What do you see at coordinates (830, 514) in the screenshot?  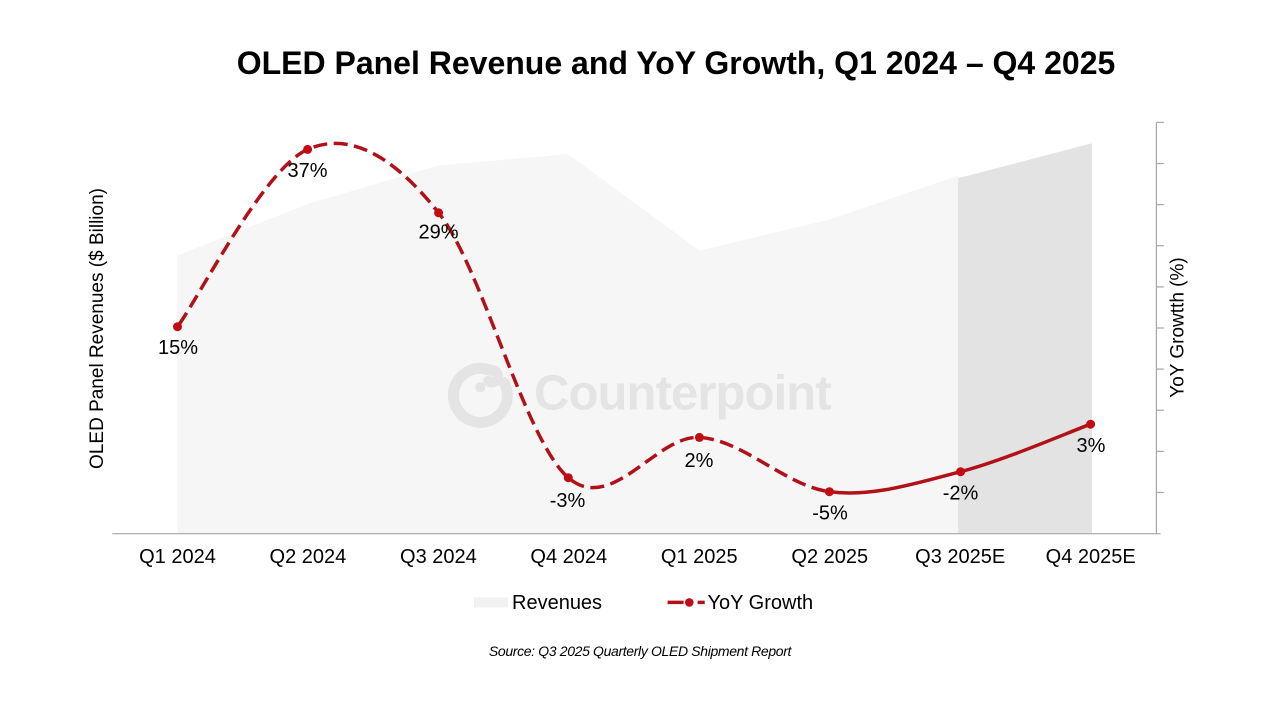 I see `svg-text: -5%` at bounding box center [830, 514].